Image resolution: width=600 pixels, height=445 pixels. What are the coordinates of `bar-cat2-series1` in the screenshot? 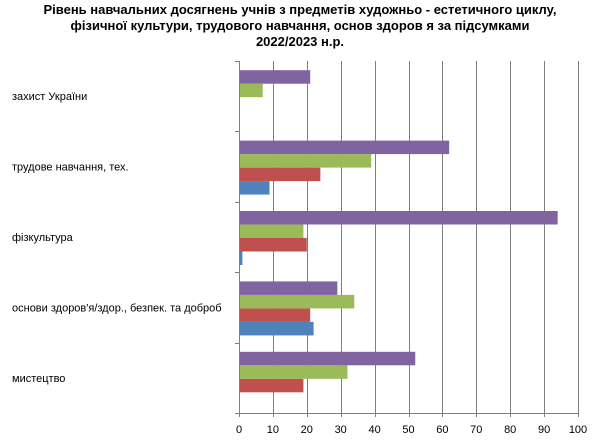 It's located at (273, 245).